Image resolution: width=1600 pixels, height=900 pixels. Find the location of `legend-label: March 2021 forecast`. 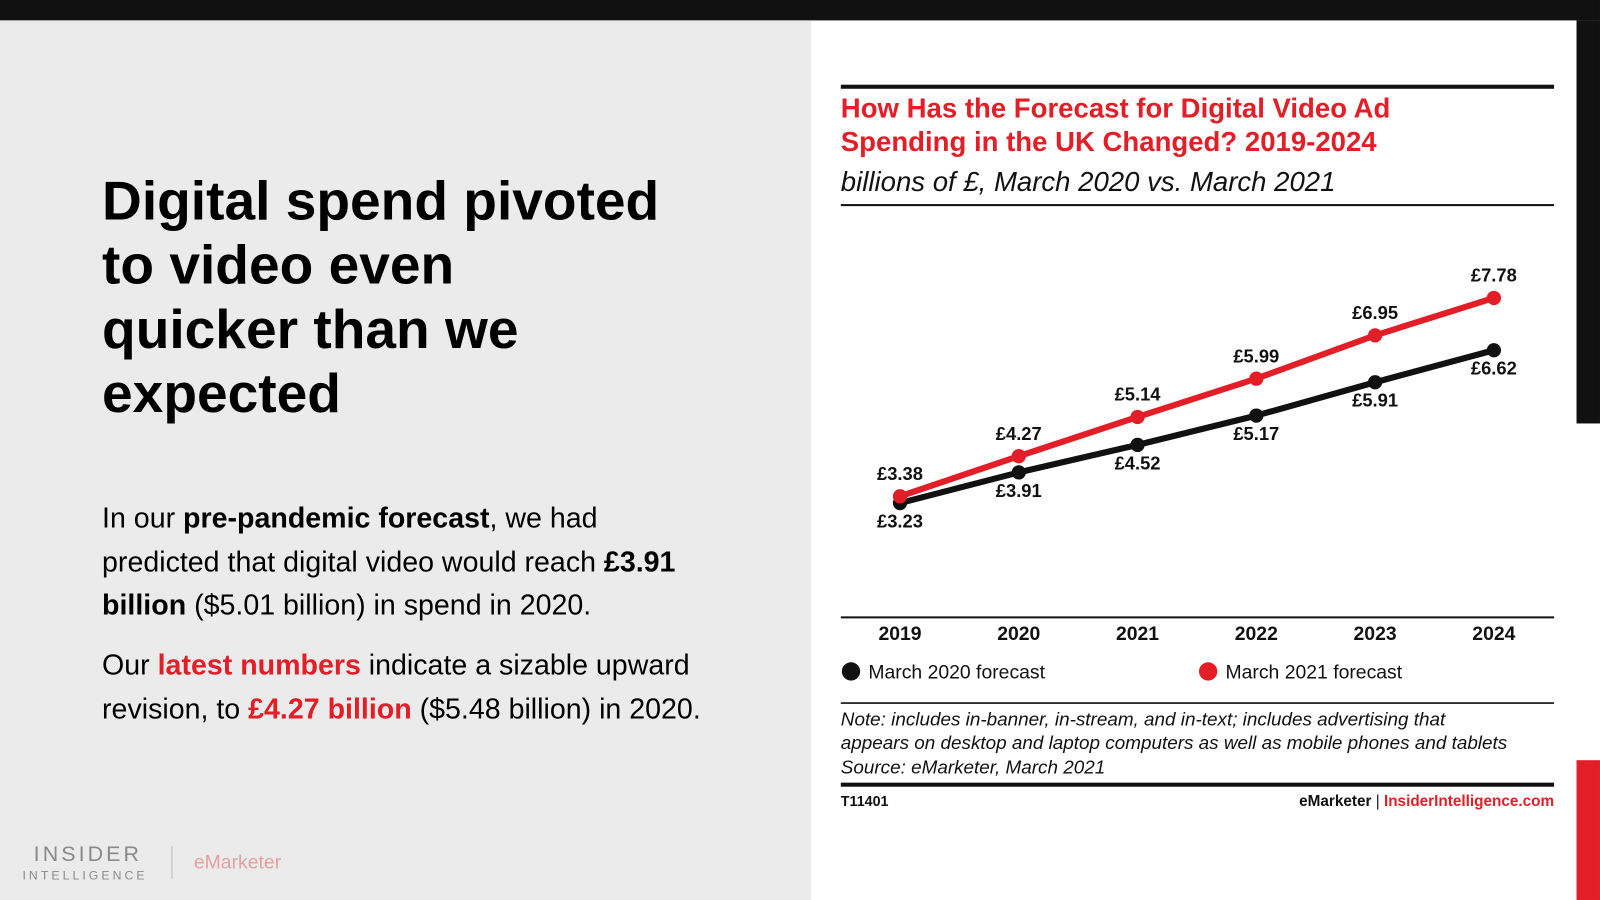

legend-label: March 2021 forecast is located at coordinates (1314, 673).